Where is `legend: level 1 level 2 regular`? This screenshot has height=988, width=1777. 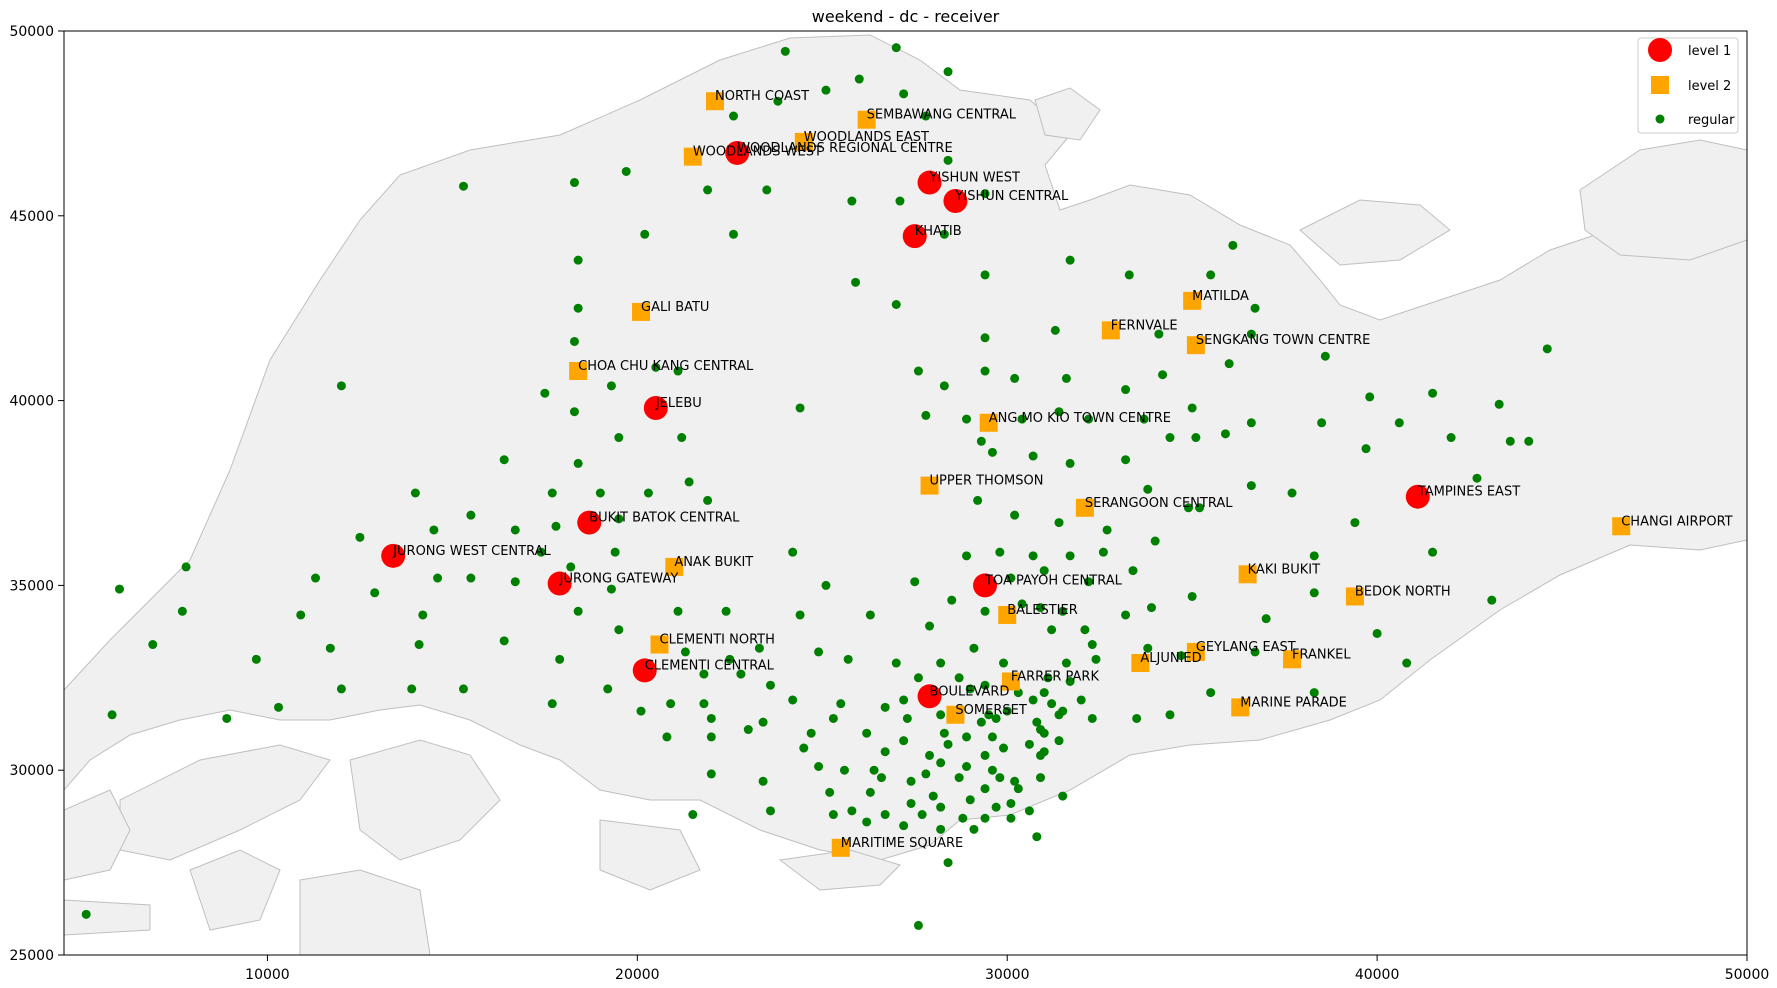
legend: level 1 level 2 regular is located at coordinates (1688, 85).